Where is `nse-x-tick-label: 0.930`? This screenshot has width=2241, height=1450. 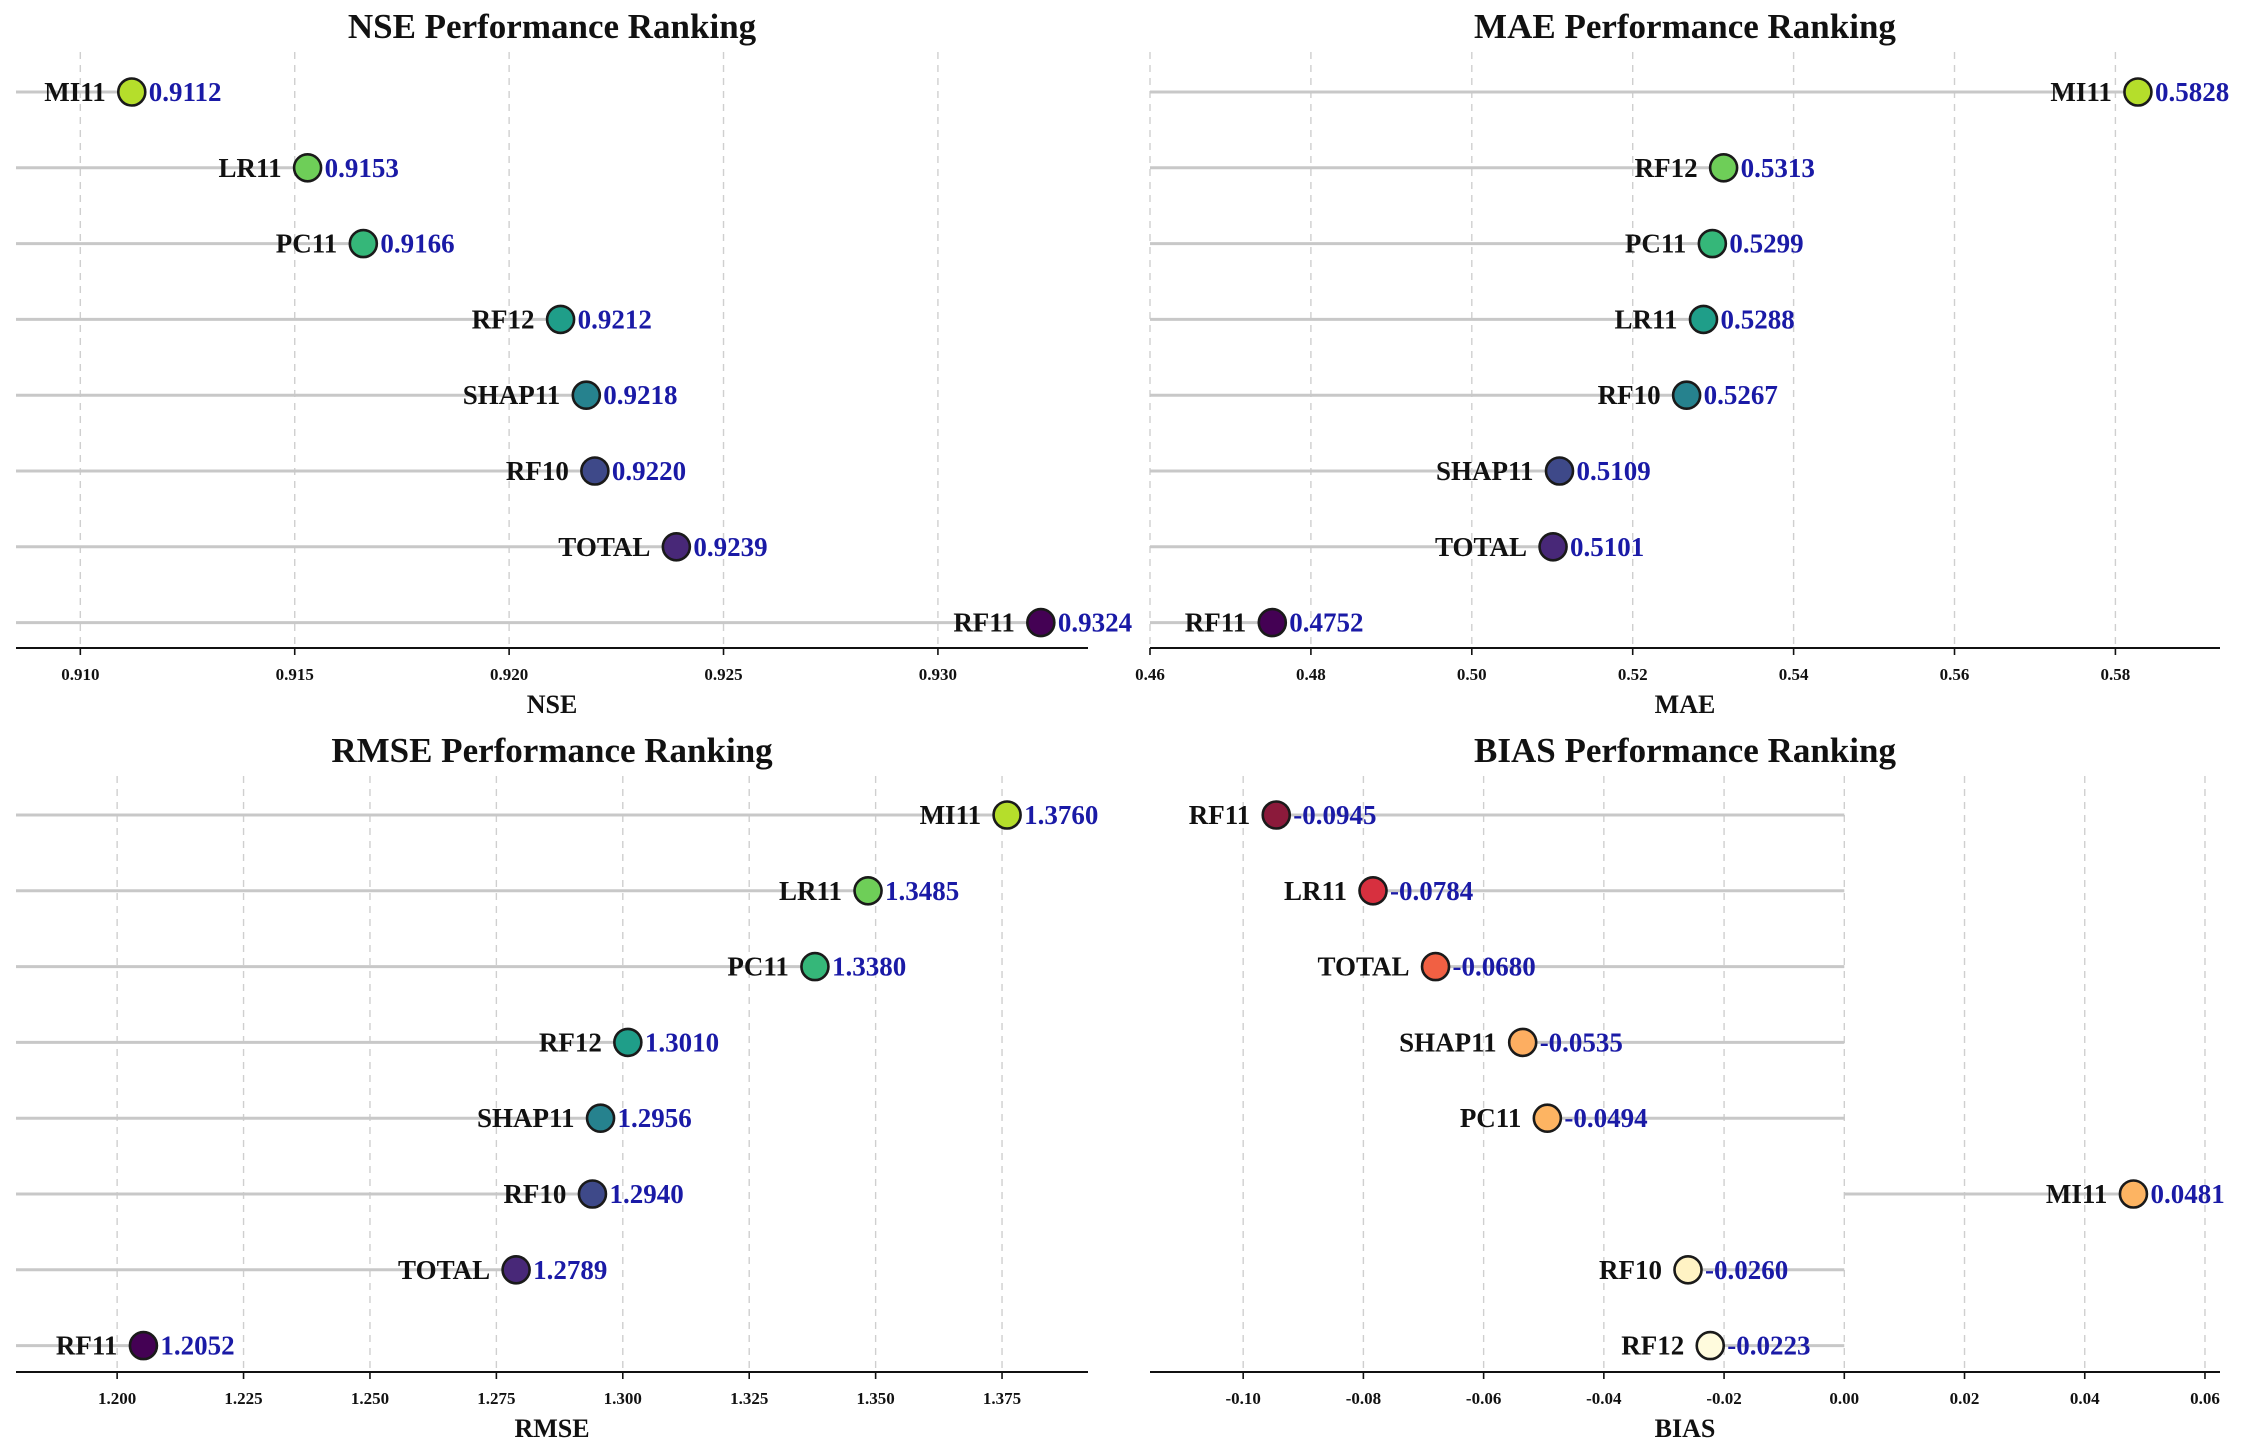 nse-x-tick-label: 0.930 is located at coordinates (938, 674).